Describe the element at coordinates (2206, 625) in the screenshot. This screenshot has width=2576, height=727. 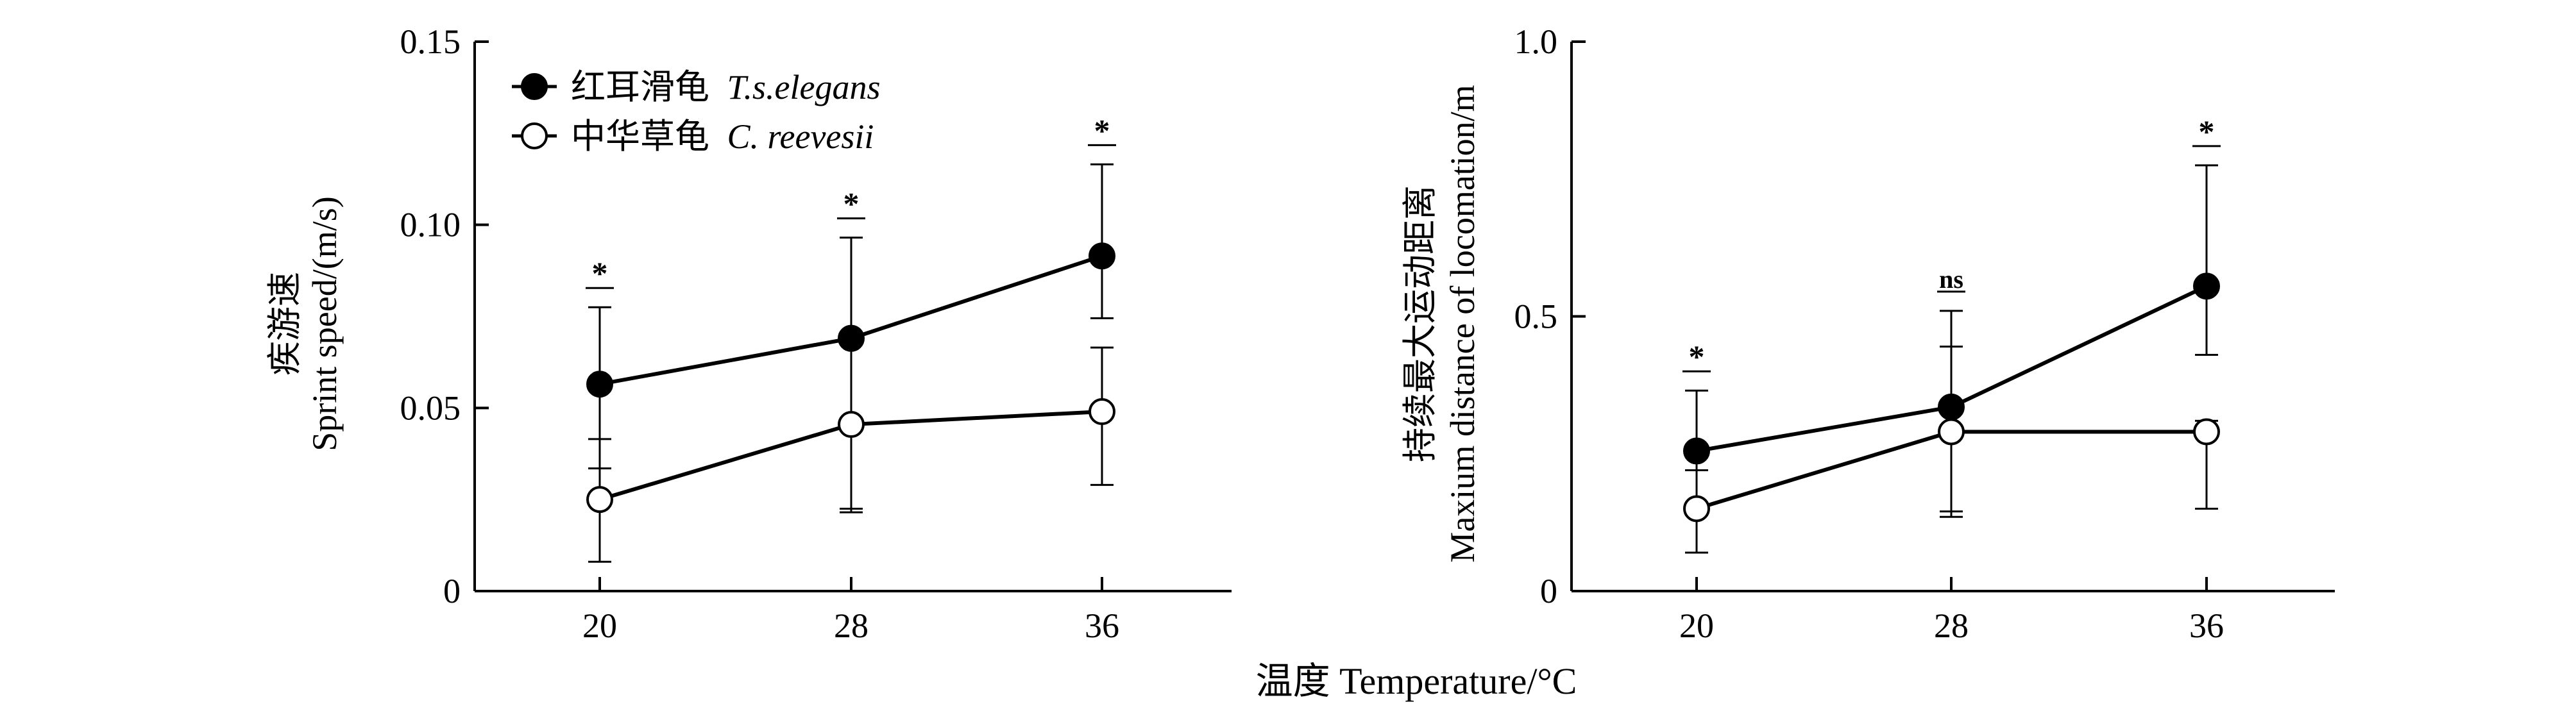
I see `max-distance-x-tick-label: 36` at that location.